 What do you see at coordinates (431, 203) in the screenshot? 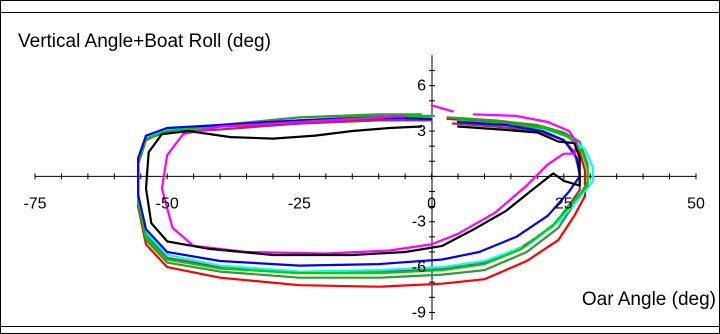
I see `x-tick-label: 0` at bounding box center [431, 203].